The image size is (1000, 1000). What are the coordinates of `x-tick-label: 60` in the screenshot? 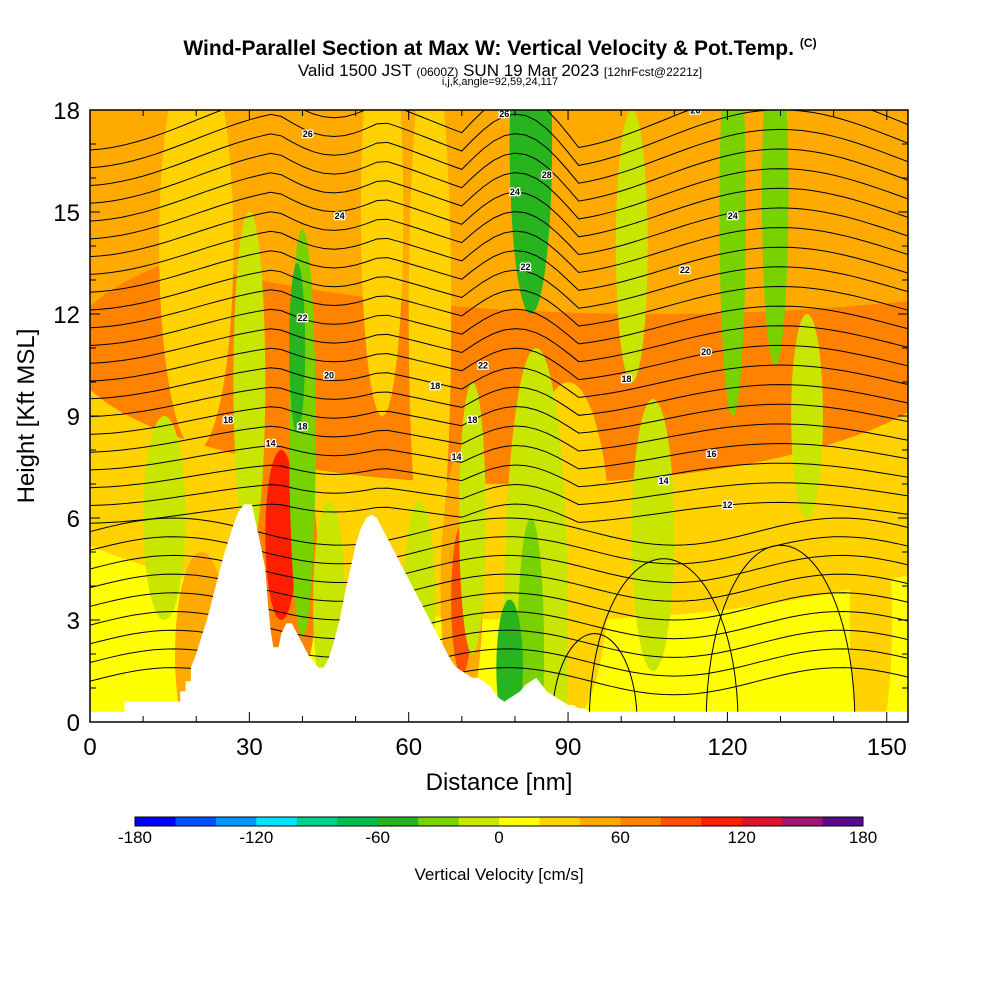 It's located at (408, 747).